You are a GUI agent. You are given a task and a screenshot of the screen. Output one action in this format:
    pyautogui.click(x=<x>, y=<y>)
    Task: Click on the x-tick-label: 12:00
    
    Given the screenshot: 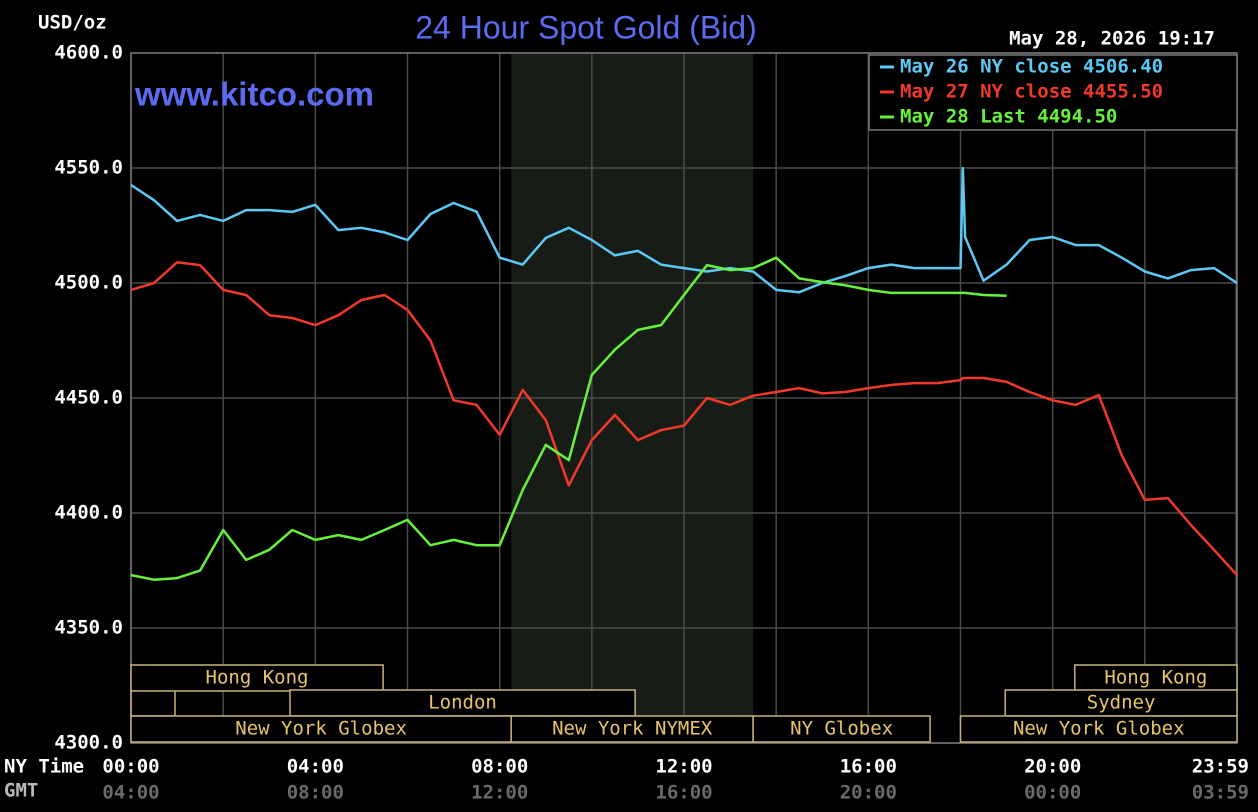 What is the action you would take?
    pyautogui.click(x=683, y=767)
    